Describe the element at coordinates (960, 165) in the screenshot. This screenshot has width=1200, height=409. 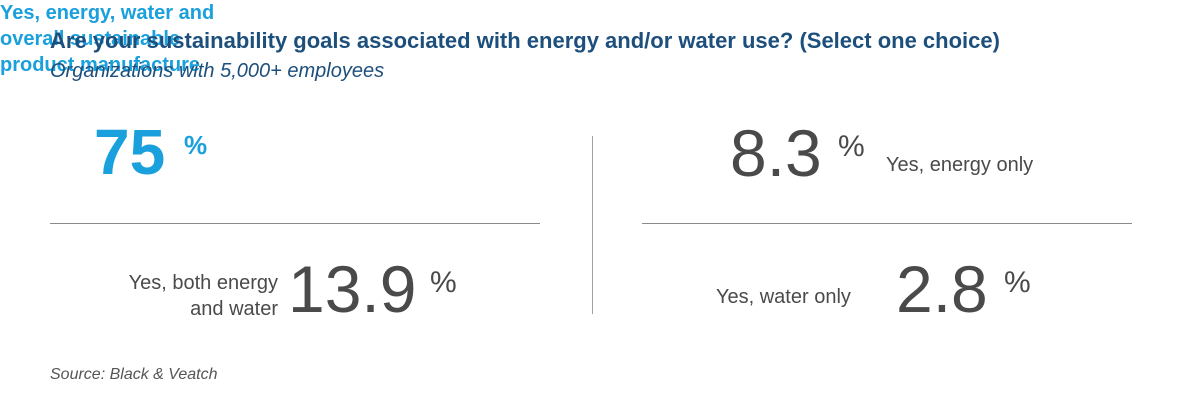
I see `stat-label-energy: Yes, energy only` at that location.